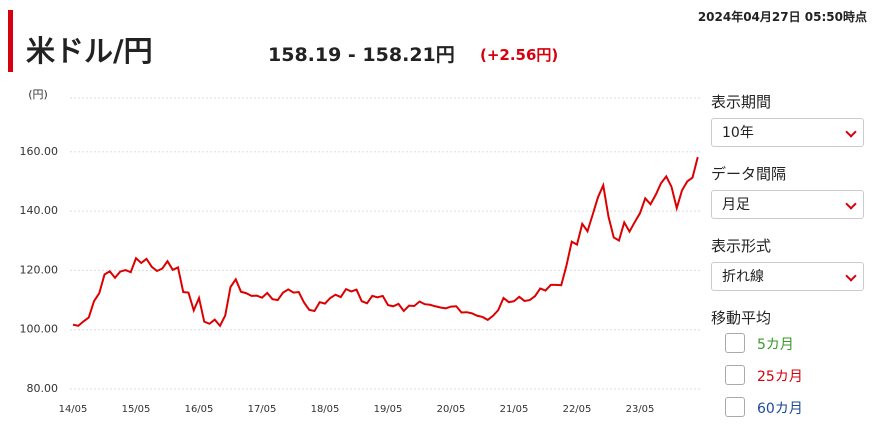 This screenshot has width=877, height=438. What do you see at coordinates (262, 409) in the screenshot?
I see `x-tick-label: 17/05` at bounding box center [262, 409].